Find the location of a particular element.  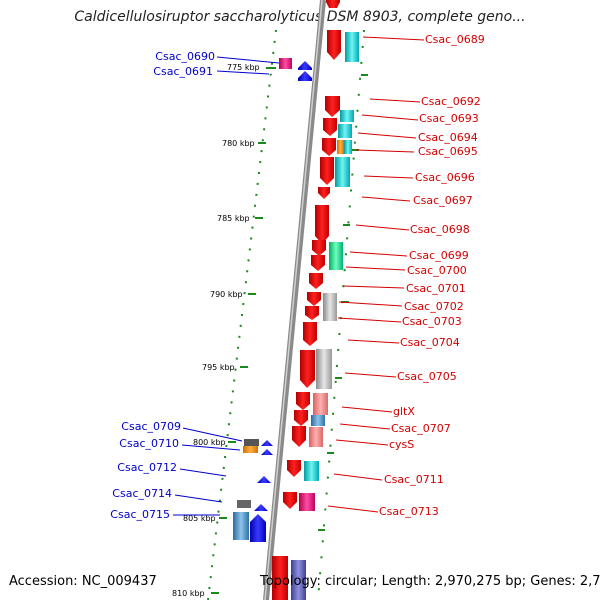

ruler-label: 775 kbp is located at coordinates (243, 67).